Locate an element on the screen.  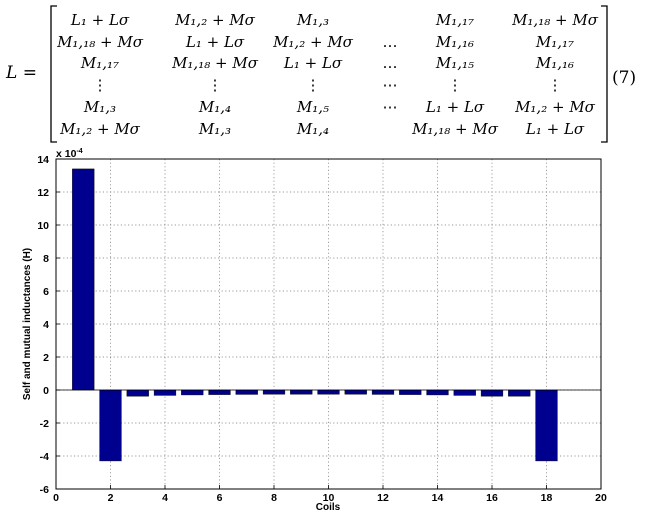
y-tick-label: -2 is located at coordinates (44, 424).